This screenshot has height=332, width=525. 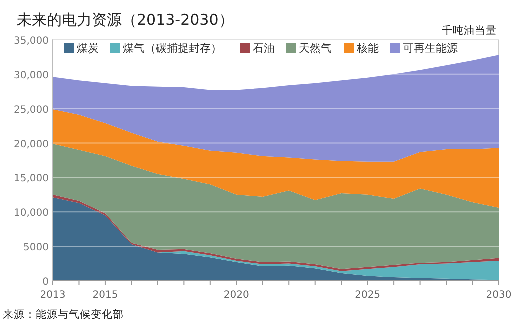 What do you see at coordinates (105, 295) in the screenshot?
I see `x-tick-label: 2015` at bounding box center [105, 295].